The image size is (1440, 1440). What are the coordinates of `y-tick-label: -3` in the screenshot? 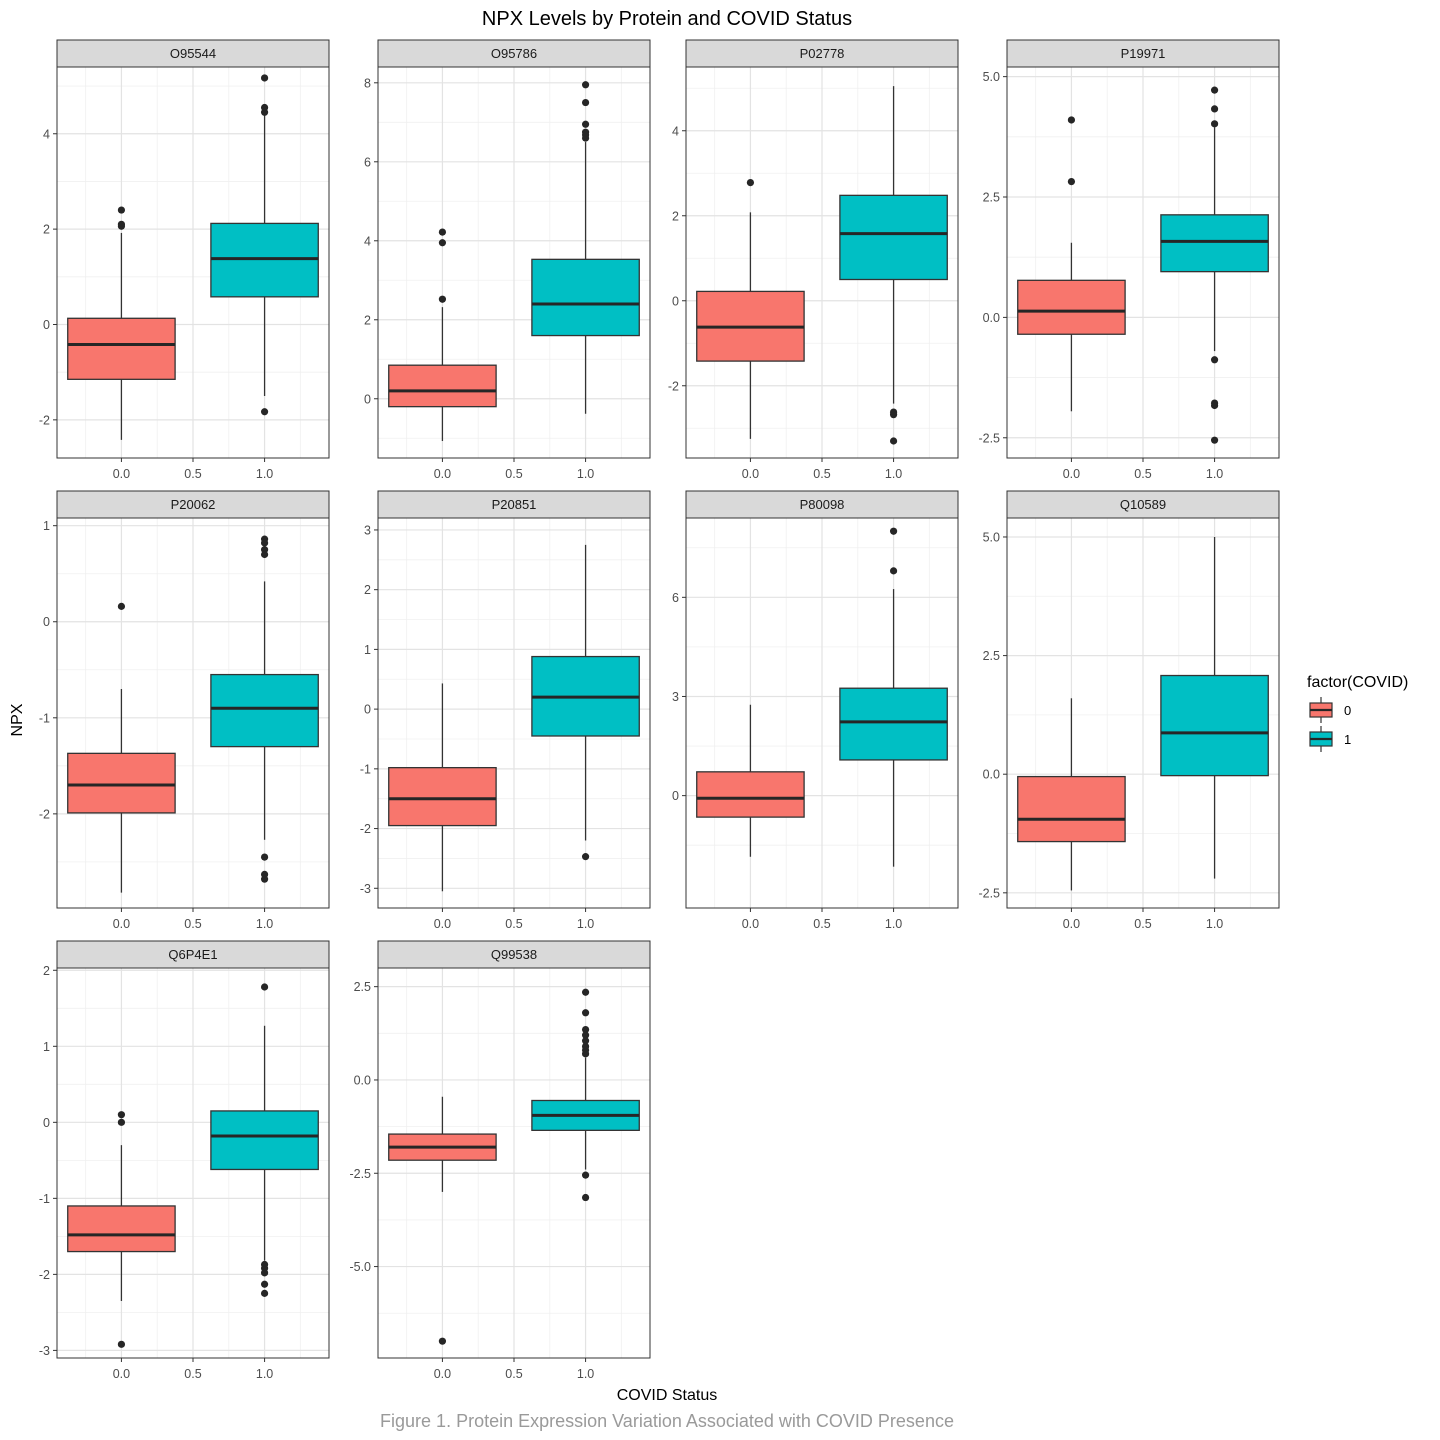 It's located at (44, 1351).